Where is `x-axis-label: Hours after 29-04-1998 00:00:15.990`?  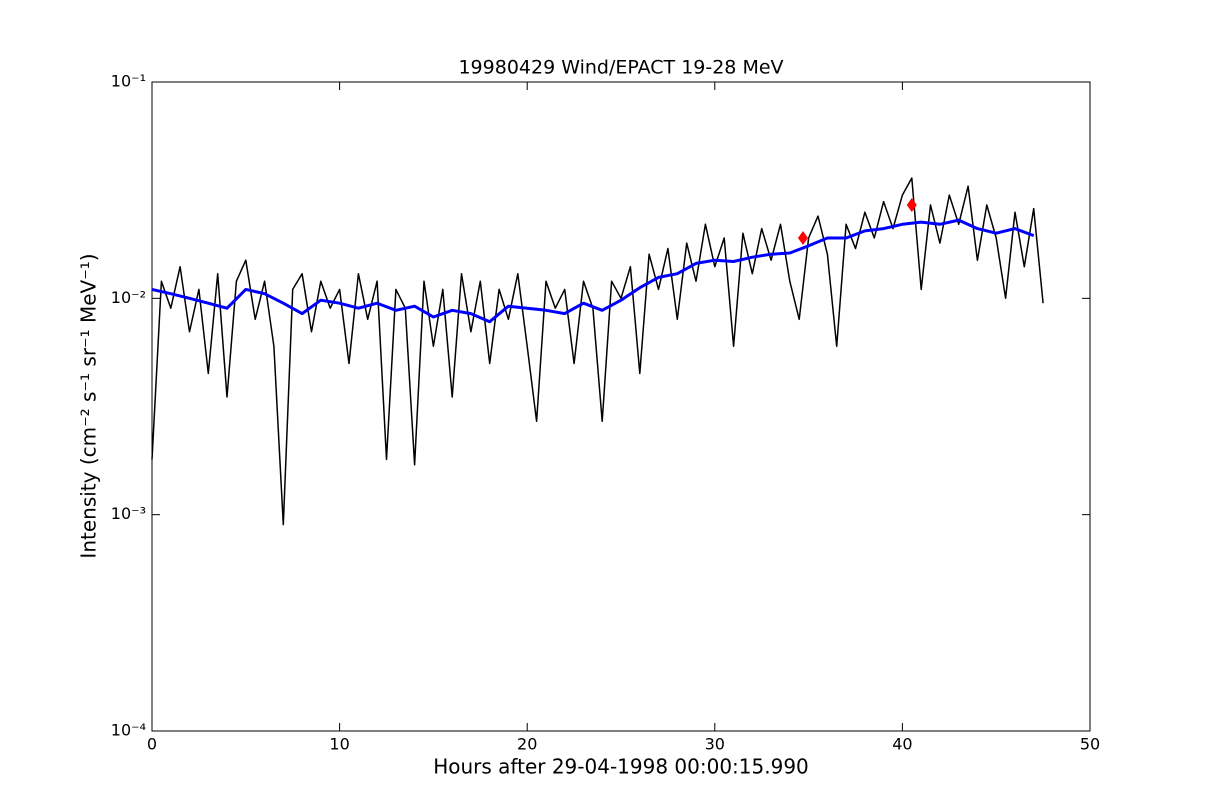
x-axis-label: Hours after 29-04-1998 00:00:15.990 is located at coordinates (621, 767).